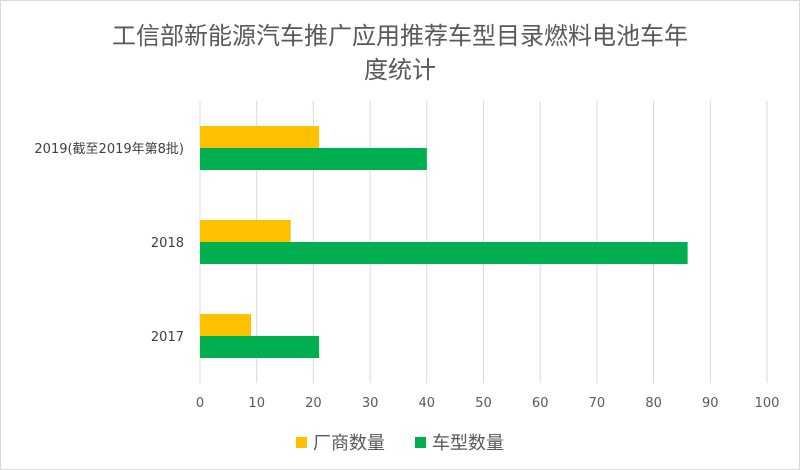  I want to click on x-tick-label-0: 0, so click(200, 403).